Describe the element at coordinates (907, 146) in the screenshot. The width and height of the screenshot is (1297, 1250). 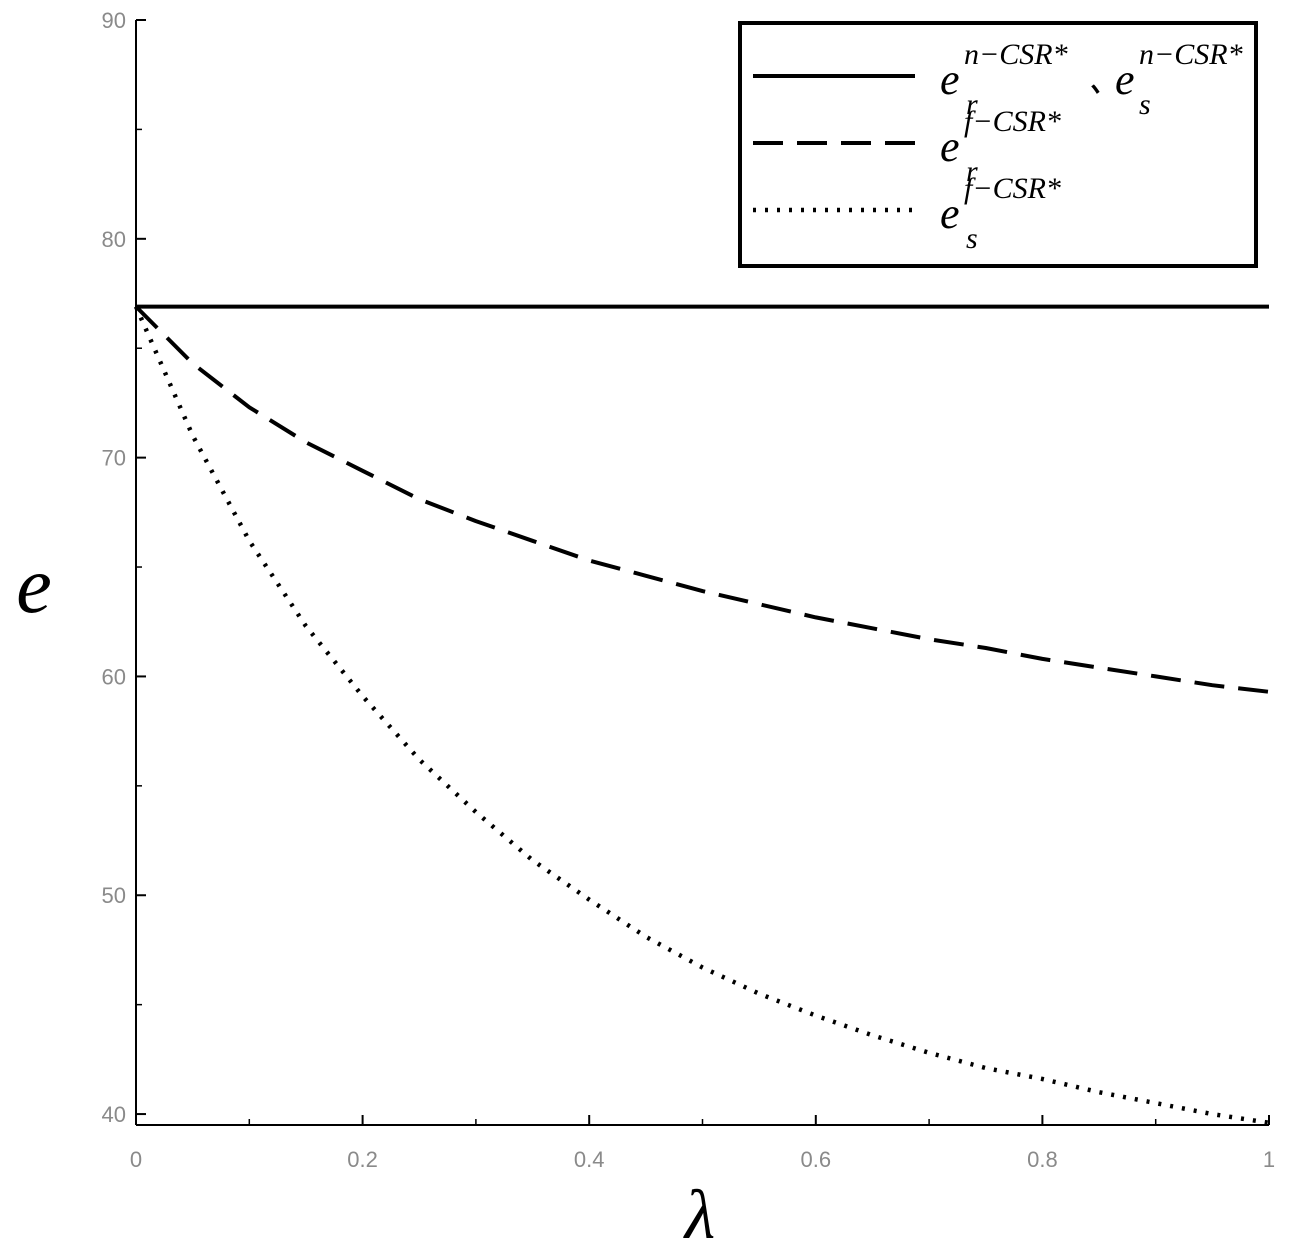
I see `legend-entry-r-f-csr: ef−CSR* r` at that location.